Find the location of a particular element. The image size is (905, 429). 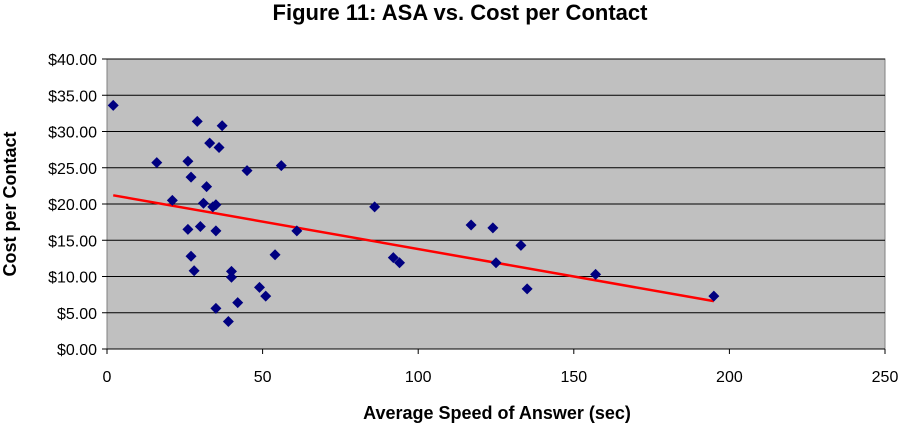

x-axis-ticks: 0 50 100 150 200 250 is located at coordinates (501, 367).